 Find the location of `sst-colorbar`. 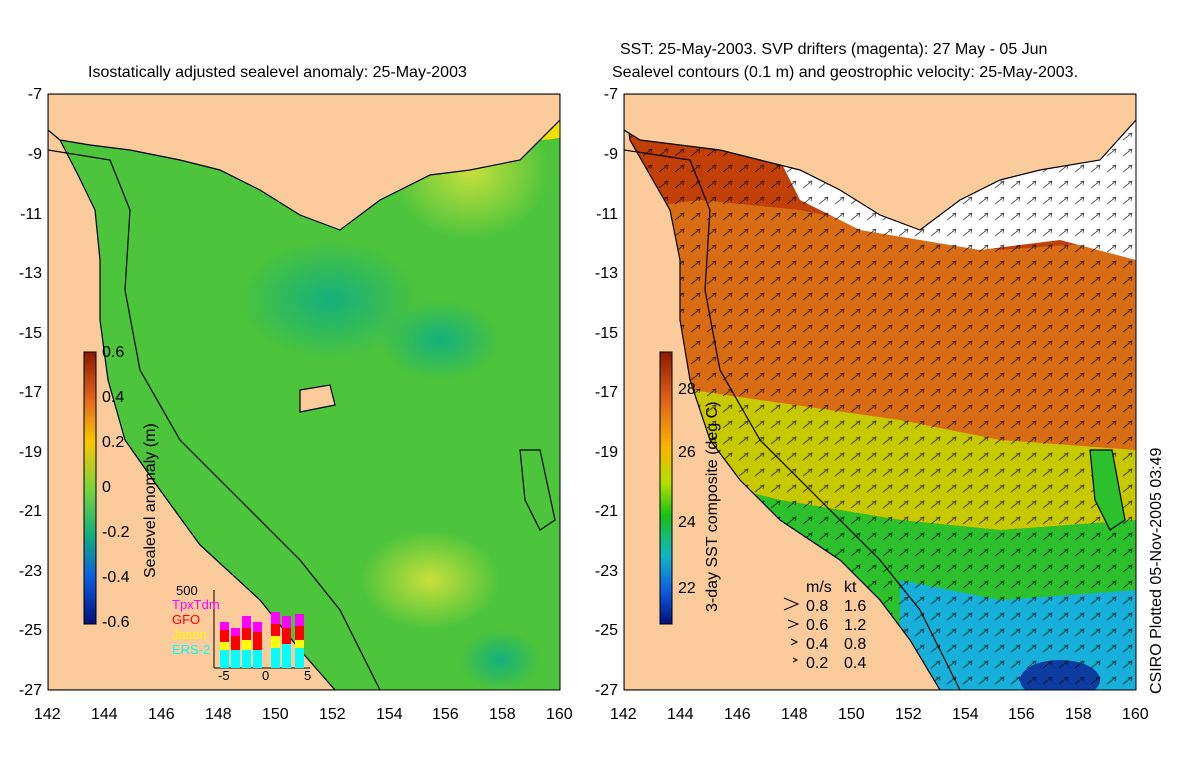

sst-colorbar is located at coordinates (666, 488).